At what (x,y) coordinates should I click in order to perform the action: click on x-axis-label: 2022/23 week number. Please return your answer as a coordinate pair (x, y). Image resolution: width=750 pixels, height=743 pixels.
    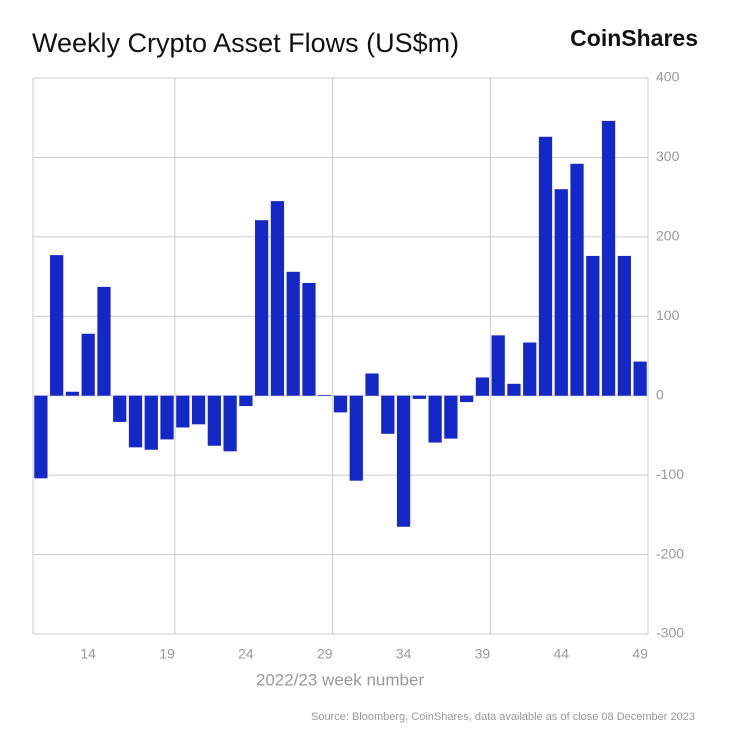
    Looking at the image, I should click on (340, 679).